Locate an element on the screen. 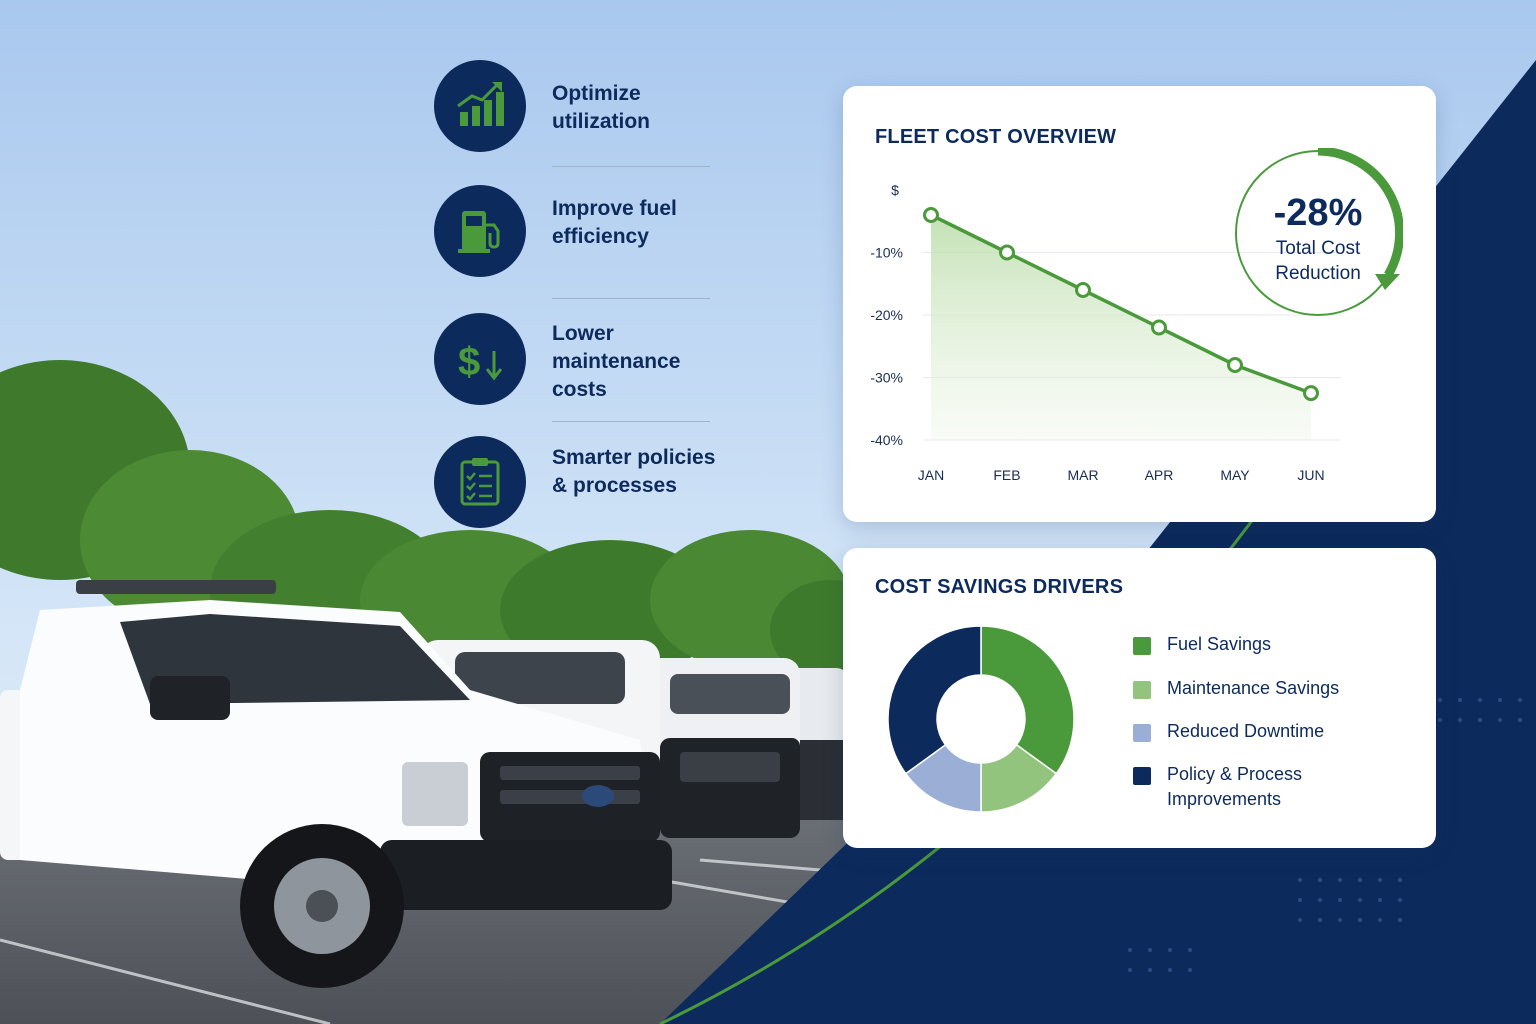  chart-title: FLEET COST OVERVIEW is located at coordinates (996, 137).